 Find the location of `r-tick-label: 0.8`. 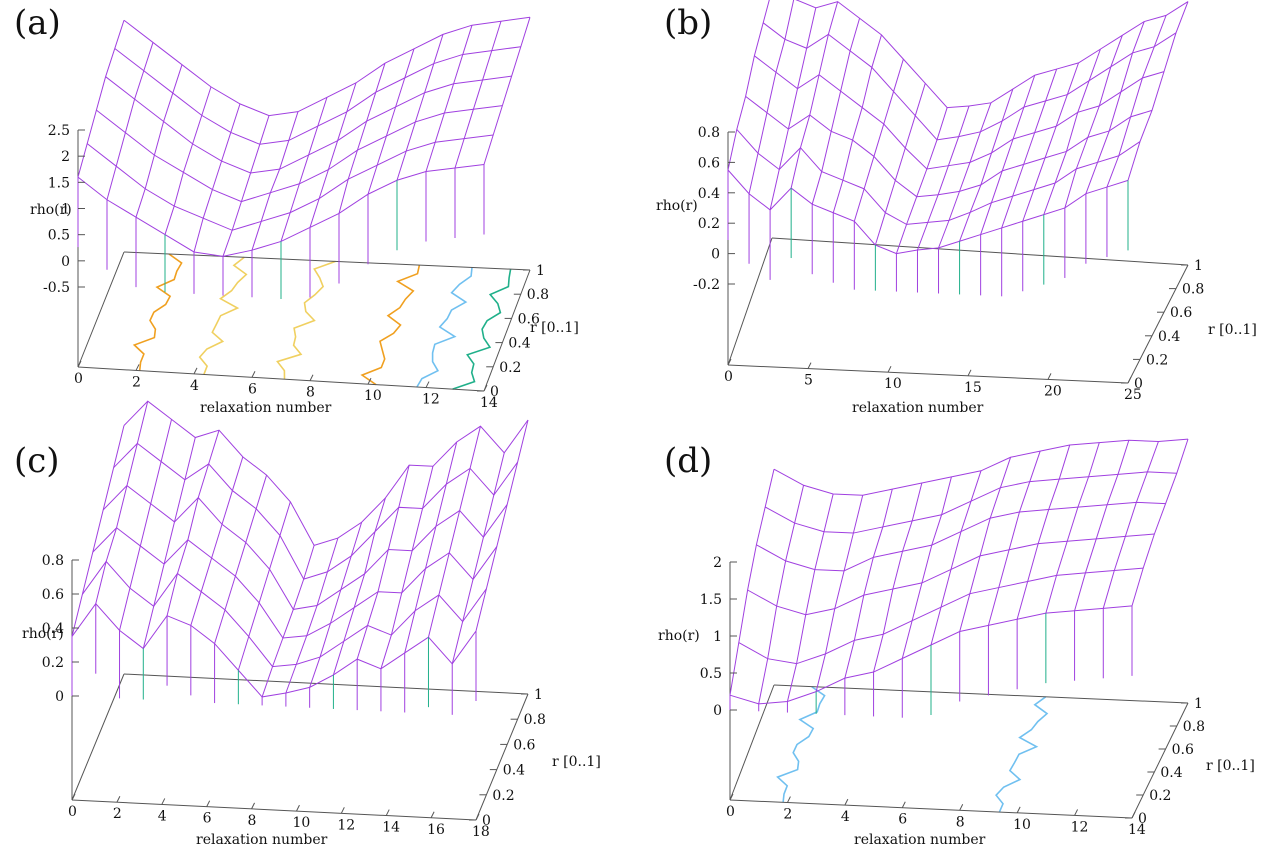

r-tick-label: 0.8 is located at coordinates (535, 720).